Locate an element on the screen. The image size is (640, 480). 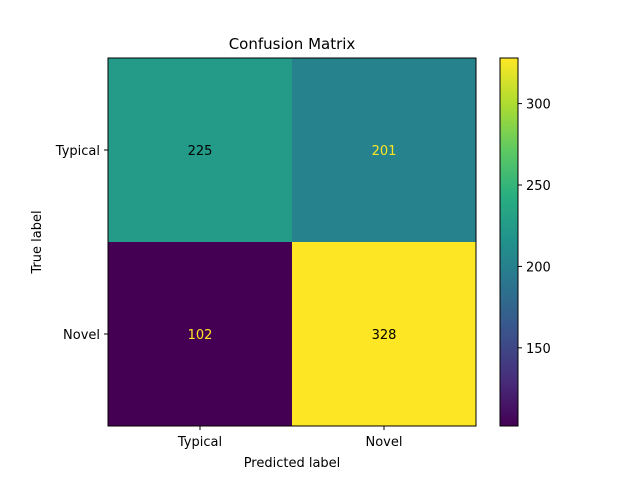
x-axis-label: Predicted label is located at coordinates (292, 463).